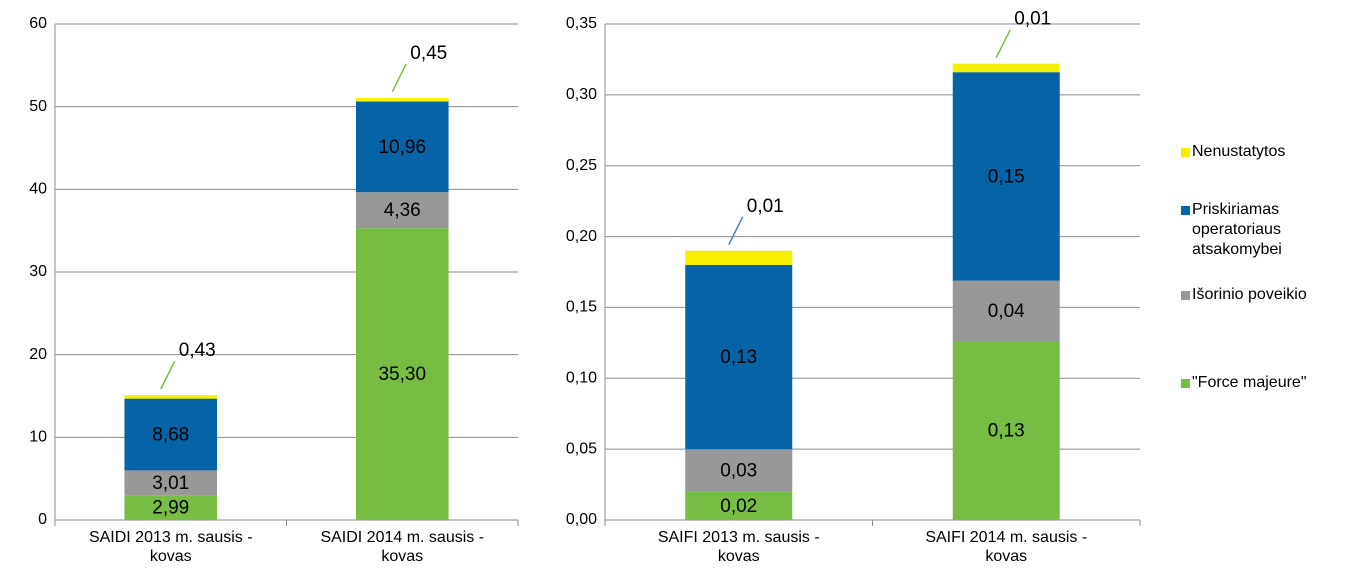 Image resolution: width=1364 pixels, height=579 pixels. I want to click on y-tick-label: 10, so click(38, 437).